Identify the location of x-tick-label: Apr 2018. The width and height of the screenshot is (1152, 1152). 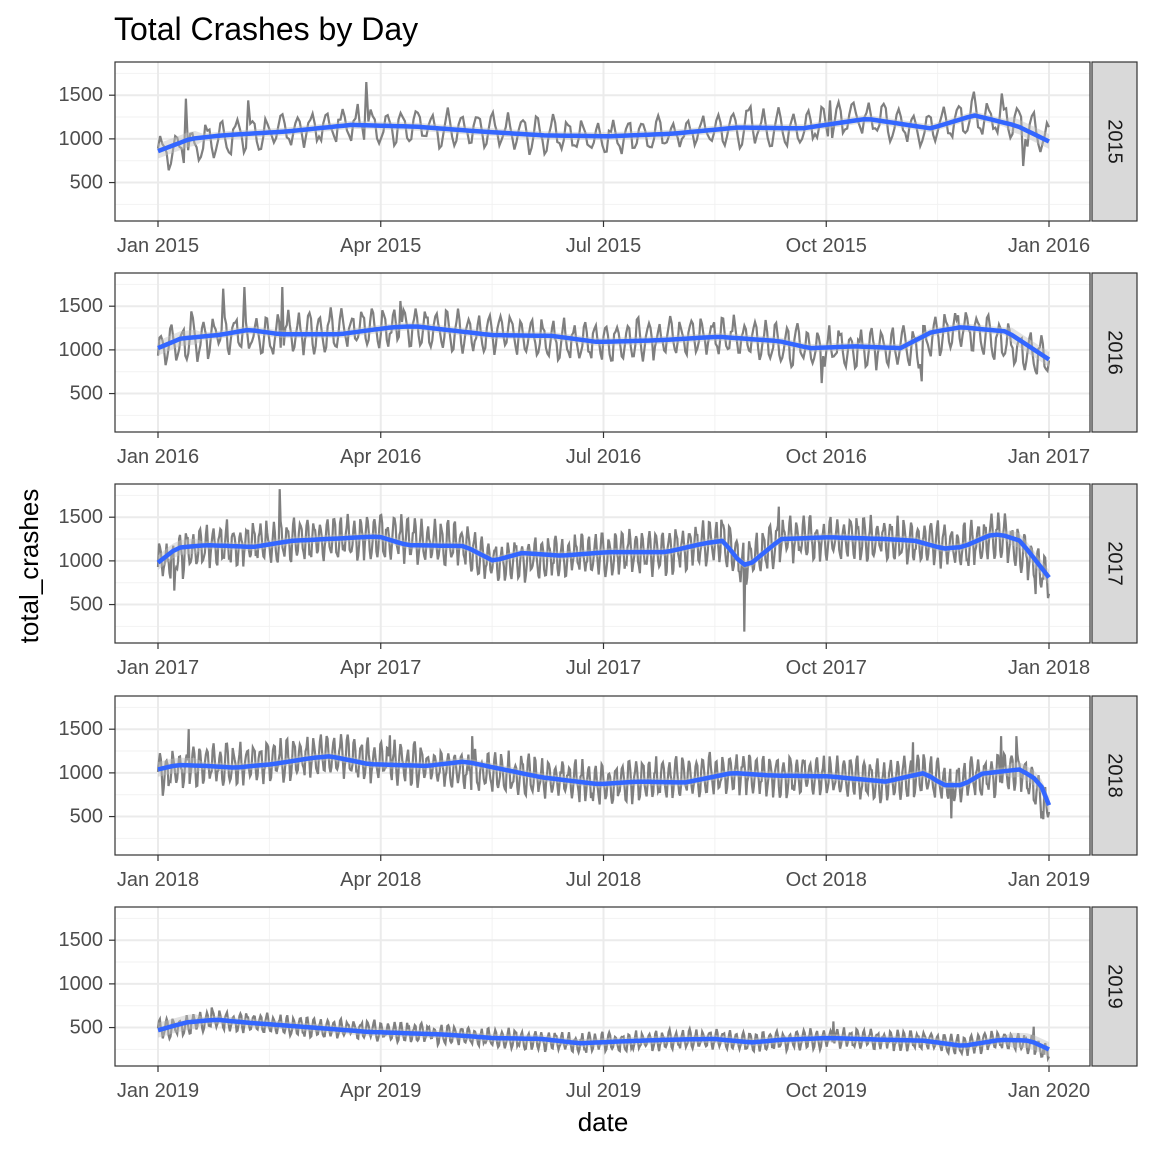
(380, 880).